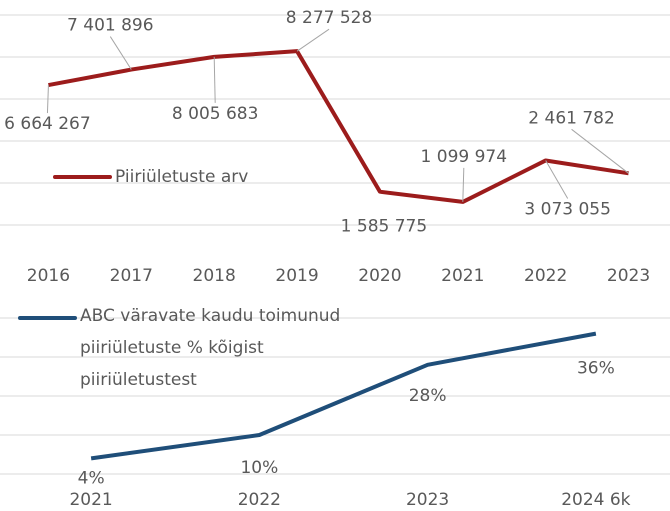  I want to click on data-label: 7 401 896, so click(110, 26).